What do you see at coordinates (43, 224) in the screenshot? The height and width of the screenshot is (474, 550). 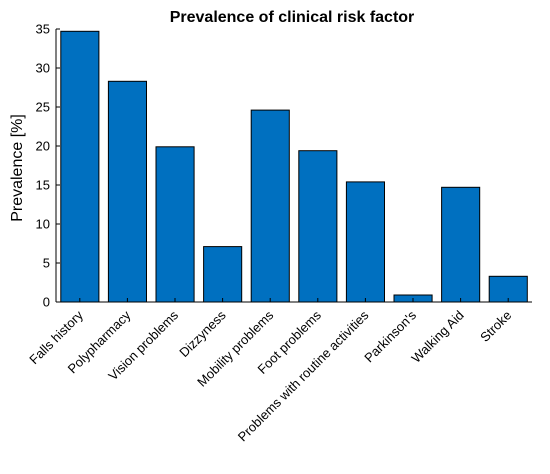 I see `y-tick-label-2: 10` at bounding box center [43, 224].